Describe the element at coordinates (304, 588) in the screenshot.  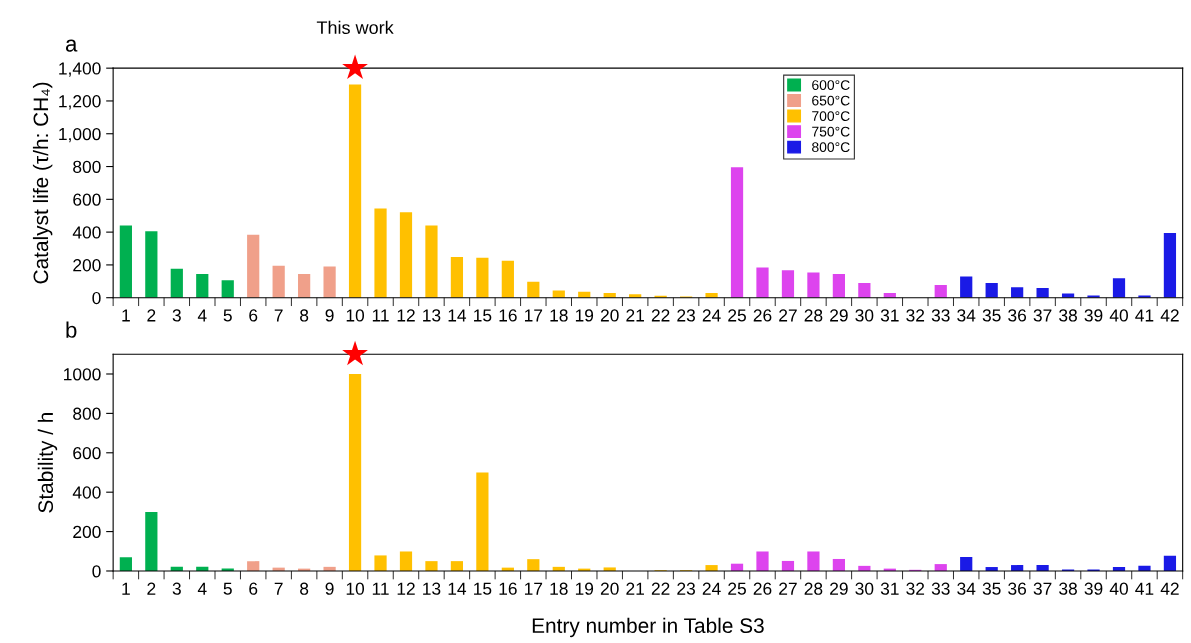
I see `x-tick-label: 8` at that location.